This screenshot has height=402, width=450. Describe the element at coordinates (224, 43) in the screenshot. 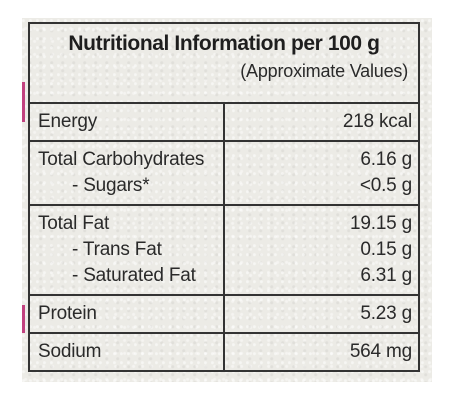

I see `table-title: Nutritional Information per 100 g` at that location.